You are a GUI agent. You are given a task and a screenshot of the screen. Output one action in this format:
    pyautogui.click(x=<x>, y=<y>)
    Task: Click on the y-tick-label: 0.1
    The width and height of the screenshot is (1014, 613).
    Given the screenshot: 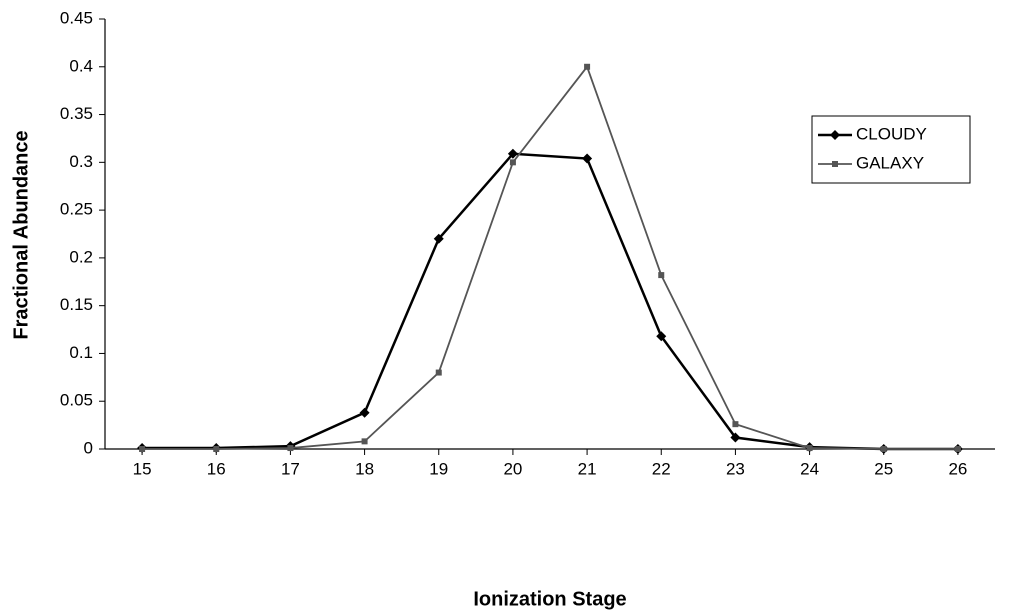 What is the action you would take?
    pyautogui.click(x=81, y=352)
    